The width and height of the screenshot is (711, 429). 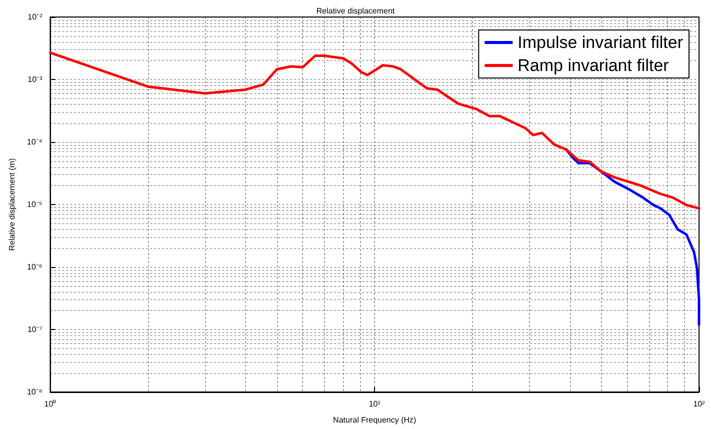 I want to click on y-tick-label: 10⁻⁷, so click(x=34, y=329).